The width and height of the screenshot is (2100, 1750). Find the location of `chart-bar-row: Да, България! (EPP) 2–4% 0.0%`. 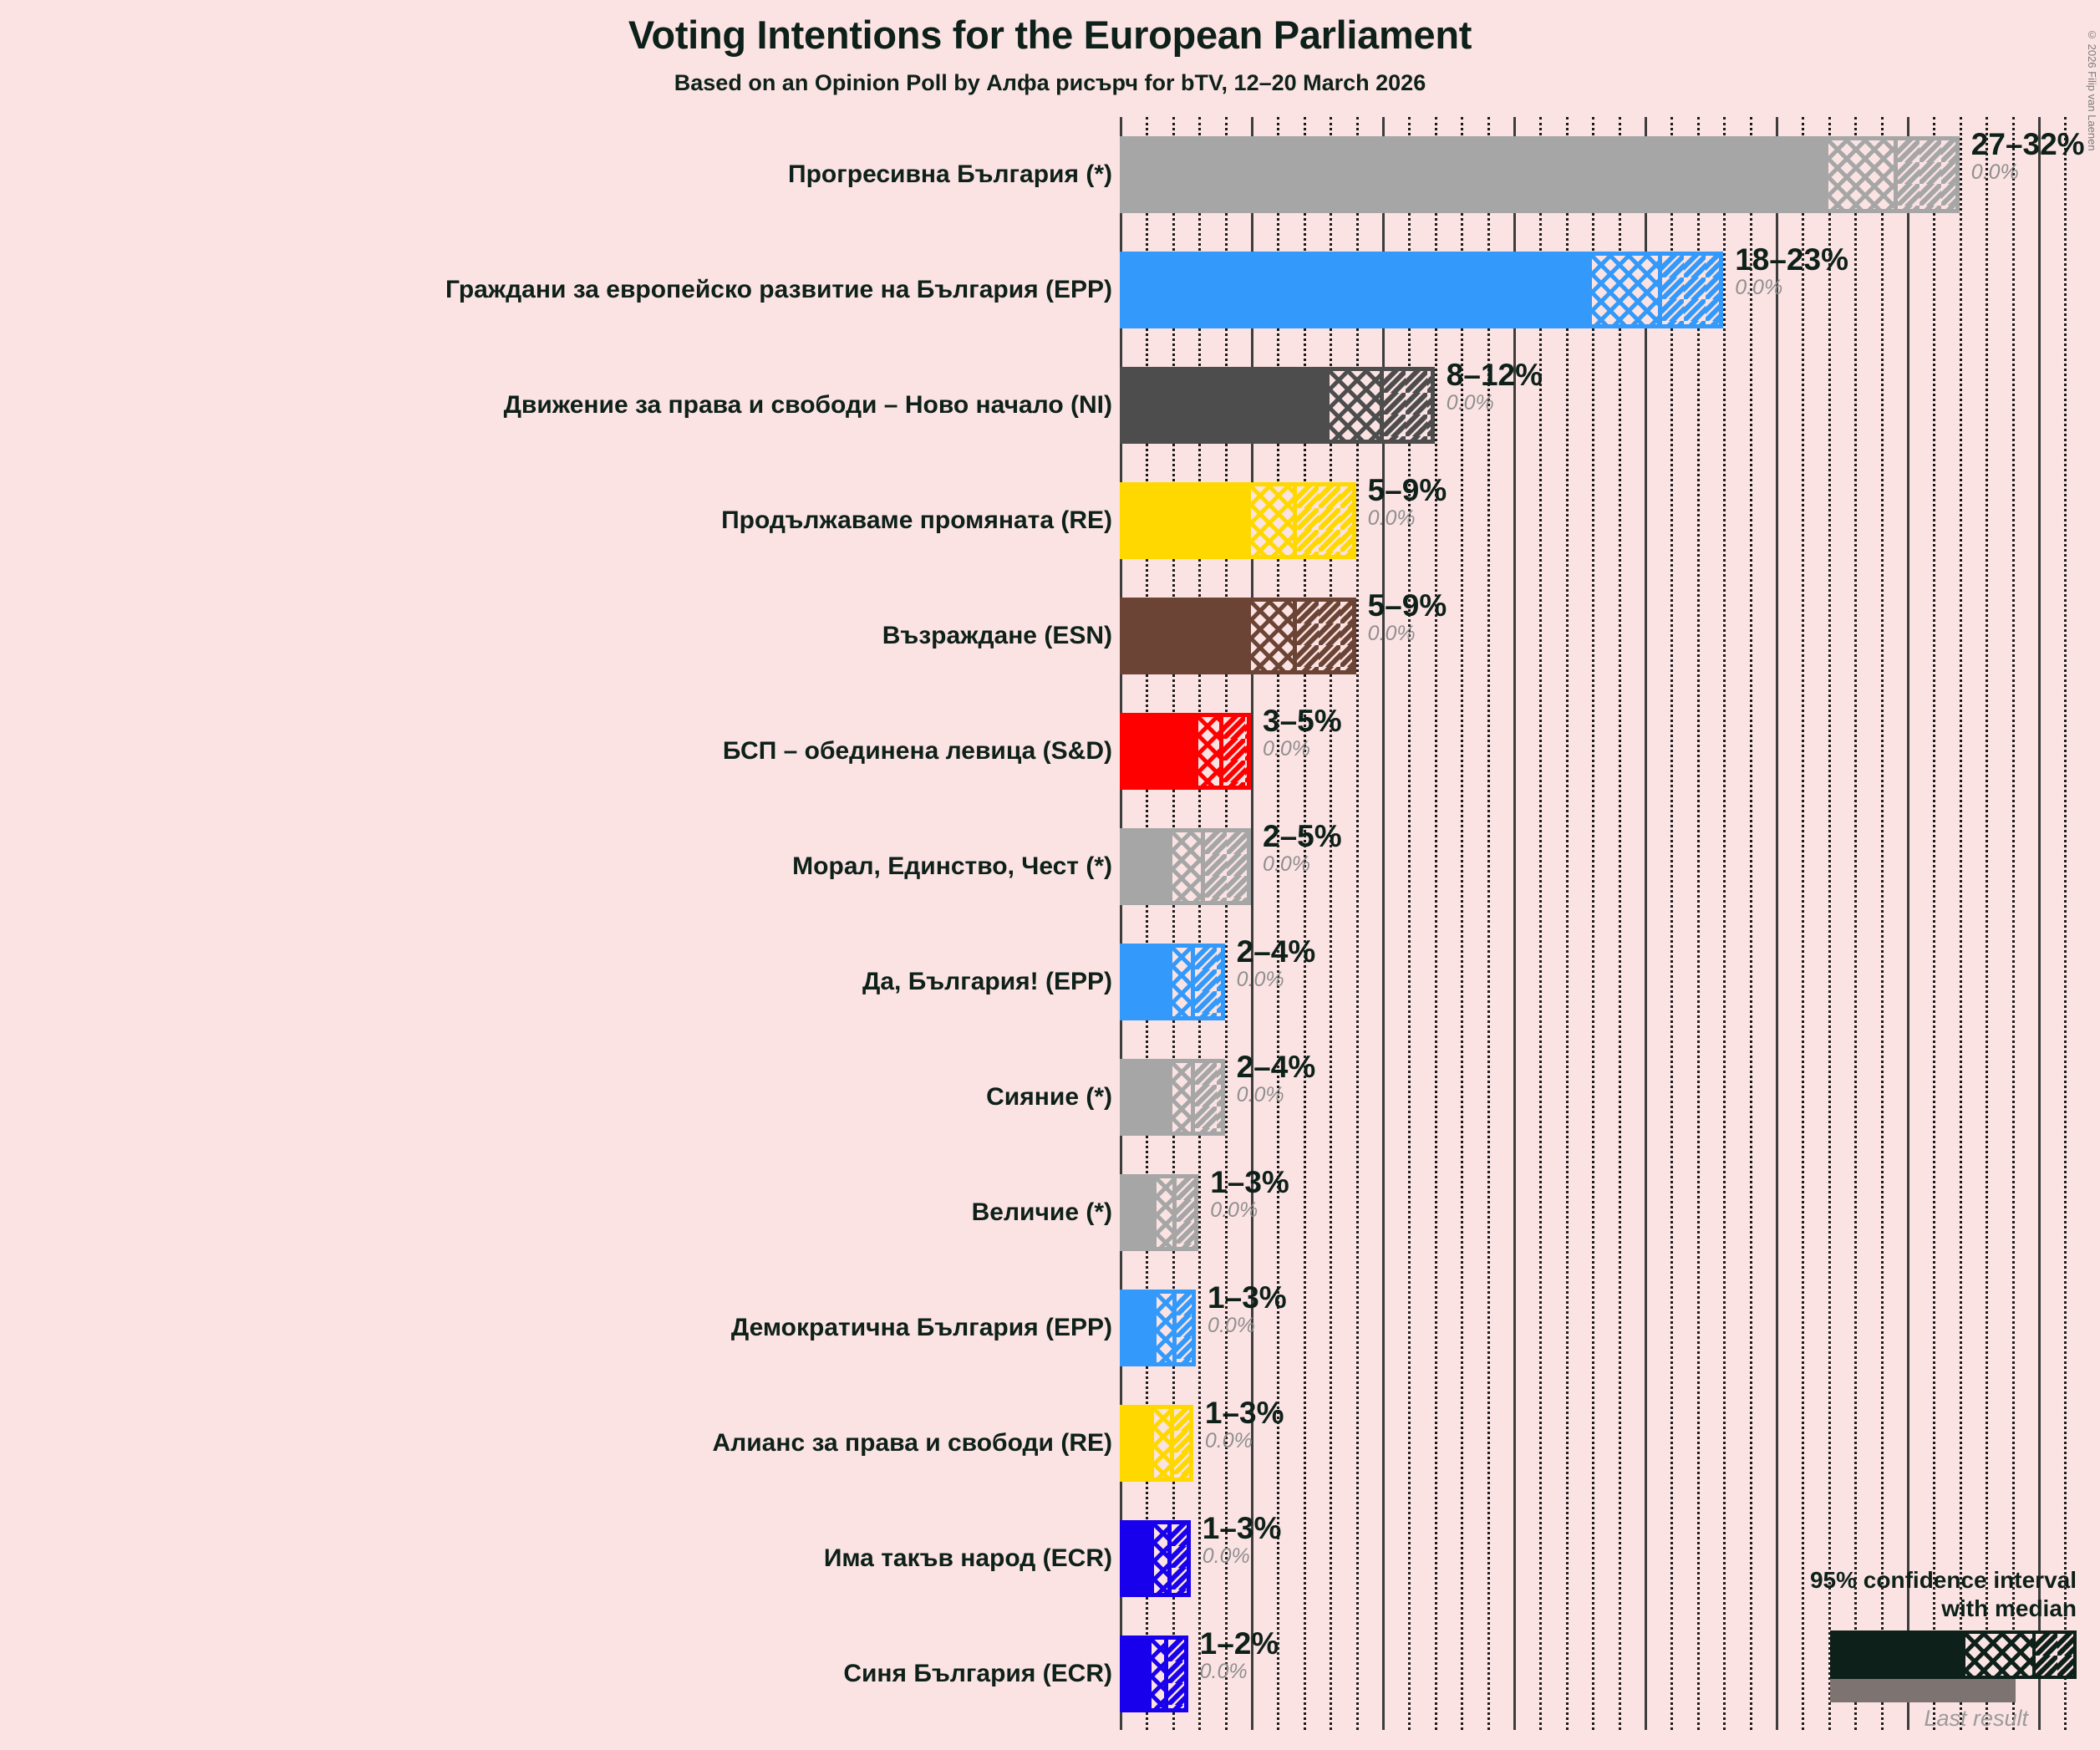

chart-bar-row: Да, България! (EPP) 2–4% 0.0% is located at coordinates (1050, 982).